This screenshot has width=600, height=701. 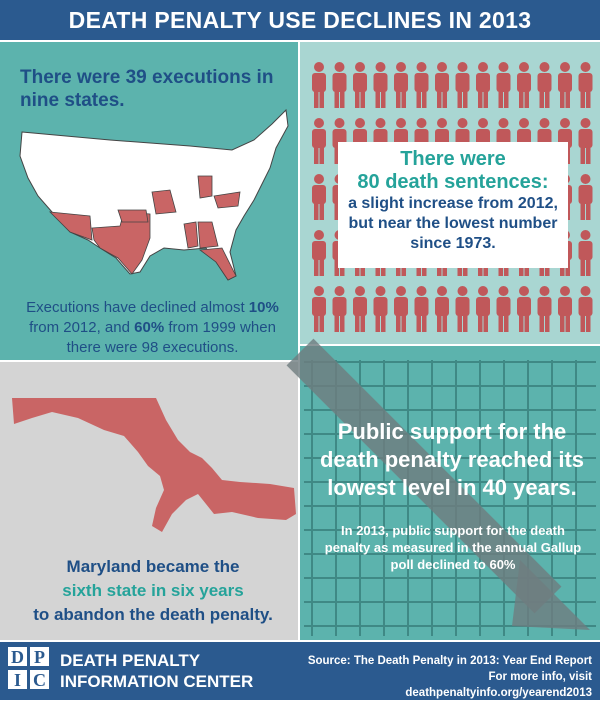 What do you see at coordinates (300, 20) in the screenshot?
I see `header-bar` at bounding box center [300, 20].